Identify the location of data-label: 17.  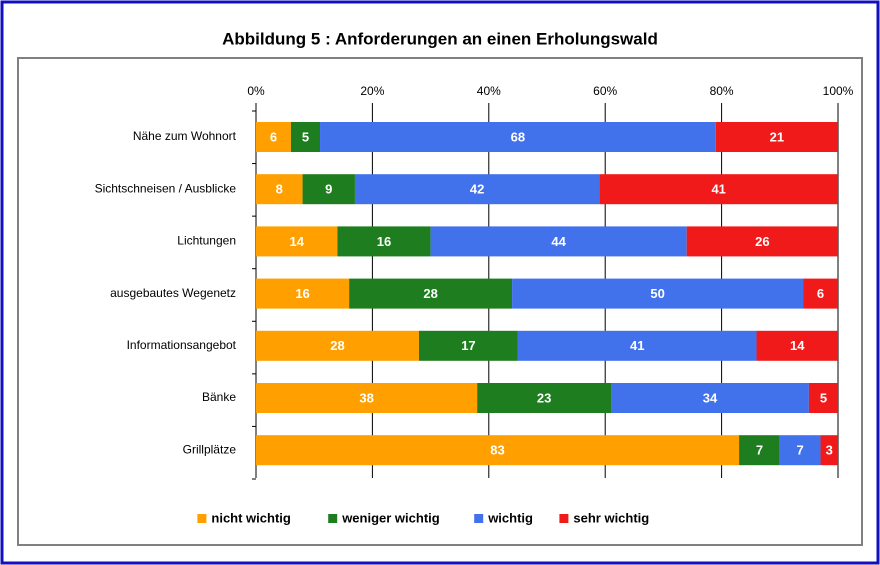
(468, 345).